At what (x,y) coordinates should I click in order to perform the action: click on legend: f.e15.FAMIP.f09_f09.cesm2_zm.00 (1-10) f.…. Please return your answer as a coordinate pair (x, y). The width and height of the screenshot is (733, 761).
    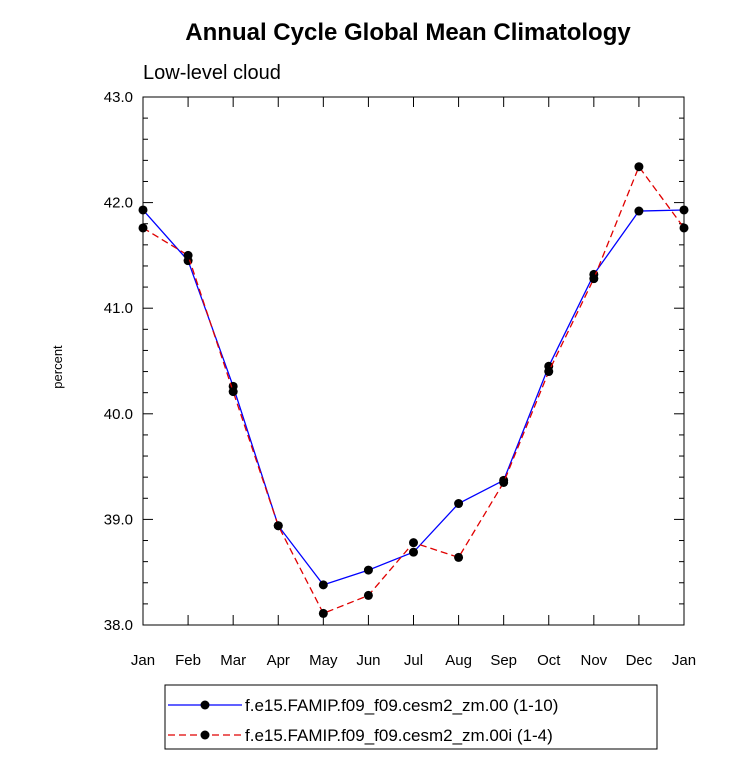
    Looking at the image, I should click on (411, 717).